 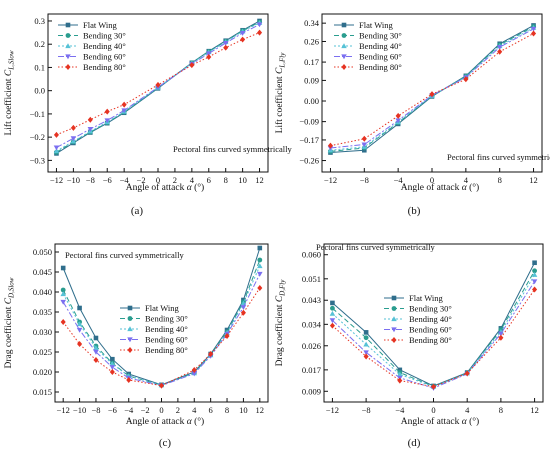 What do you see at coordinates (42, 312) in the screenshot?
I see `y-tick-label: 0.035` at bounding box center [42, 312].